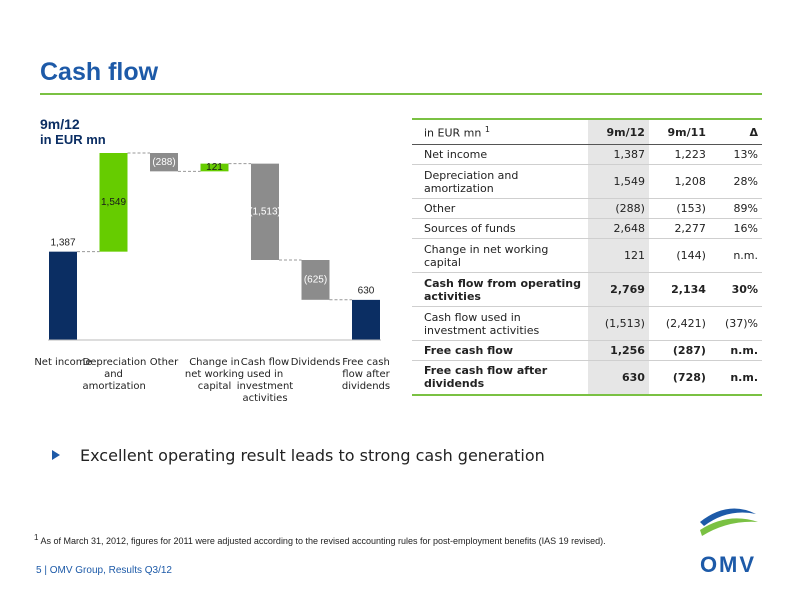 This screenshot has height=600, width=800. Describe the element at coordinates (401, 94) in the screenshot. I see `title-rule` at that location.